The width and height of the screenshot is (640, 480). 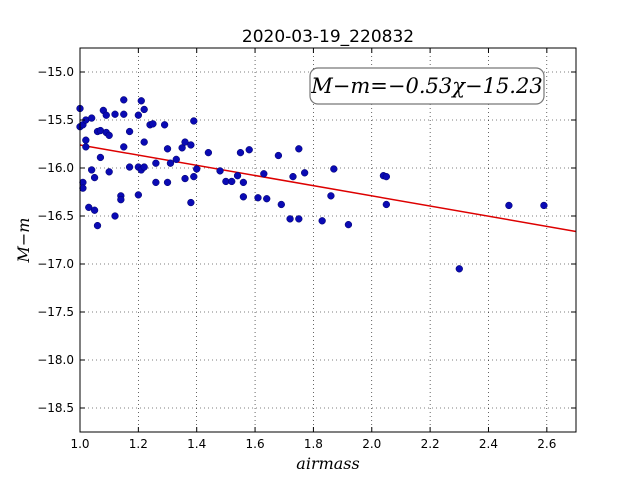 I want to click on x-tick-label: 1.4, so click(x=196, y=444).